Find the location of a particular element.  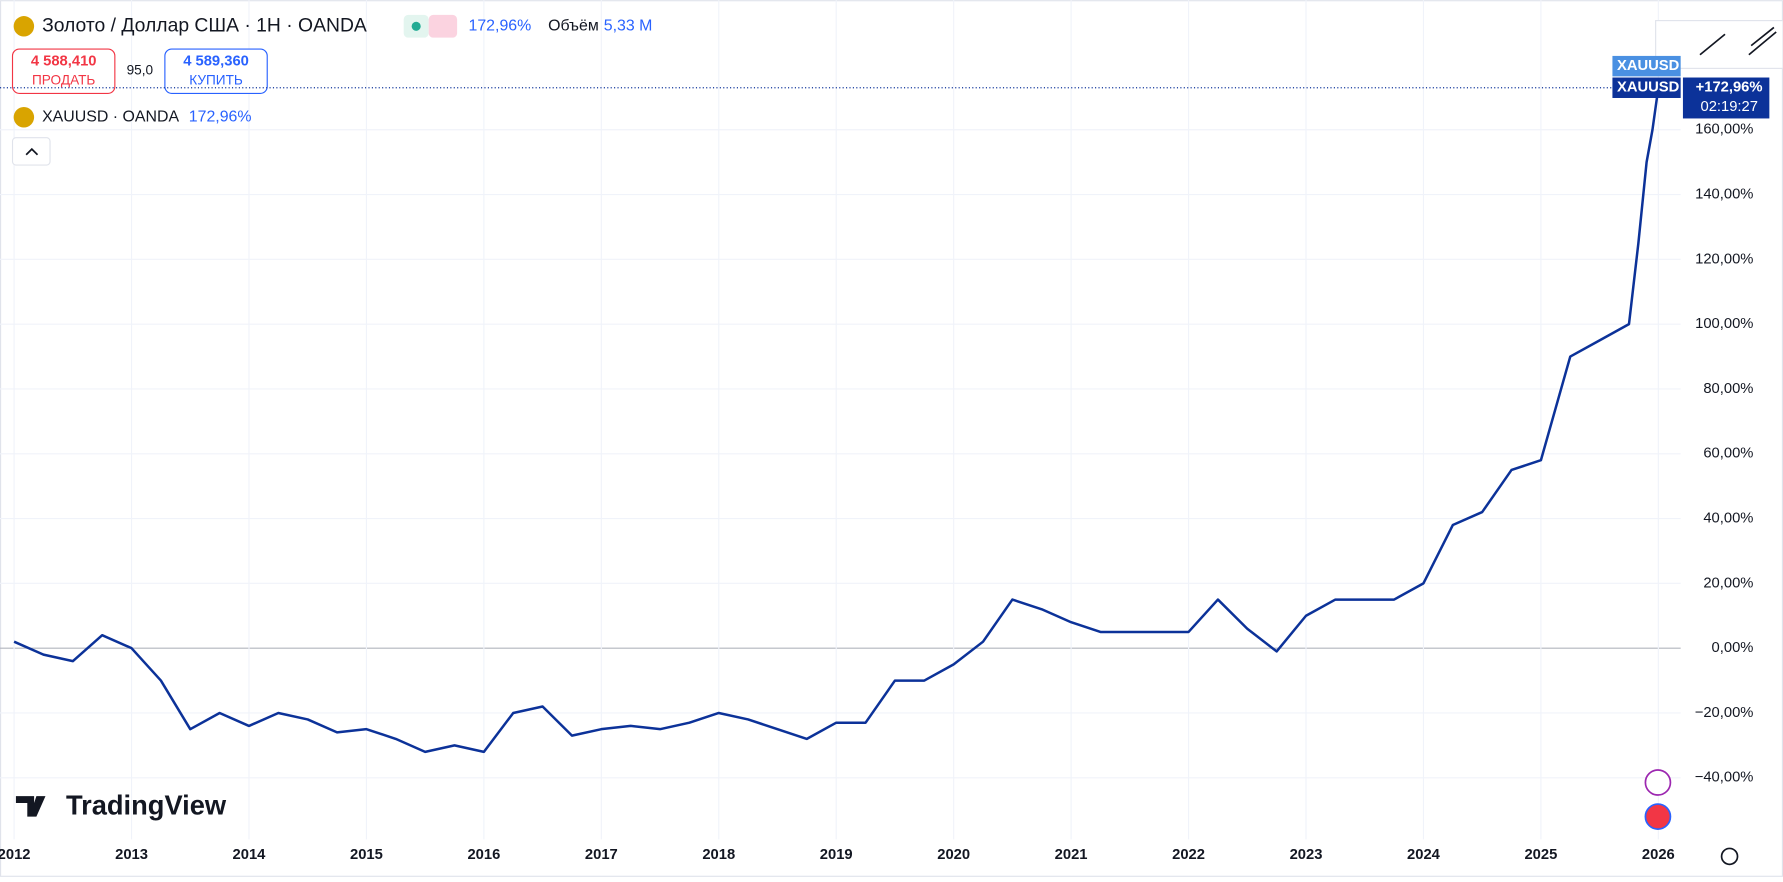

change: 172,96% is located at coordinates (499, 25).